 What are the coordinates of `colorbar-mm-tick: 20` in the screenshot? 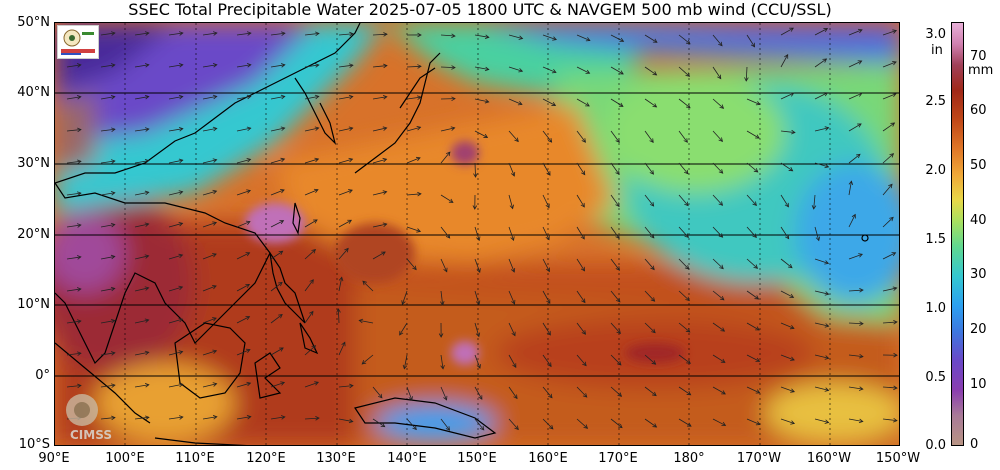 It's located at (978, 329).